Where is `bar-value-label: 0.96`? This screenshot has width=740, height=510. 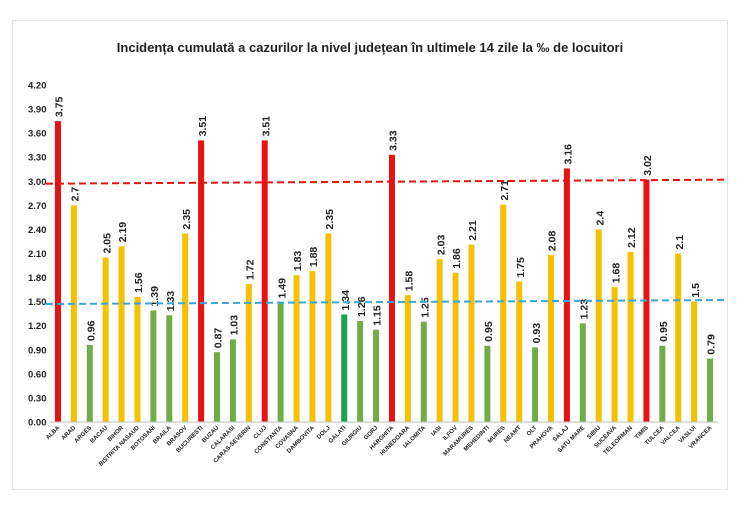
bar-value-label: 0.96 is located at coordinates (91, 330).